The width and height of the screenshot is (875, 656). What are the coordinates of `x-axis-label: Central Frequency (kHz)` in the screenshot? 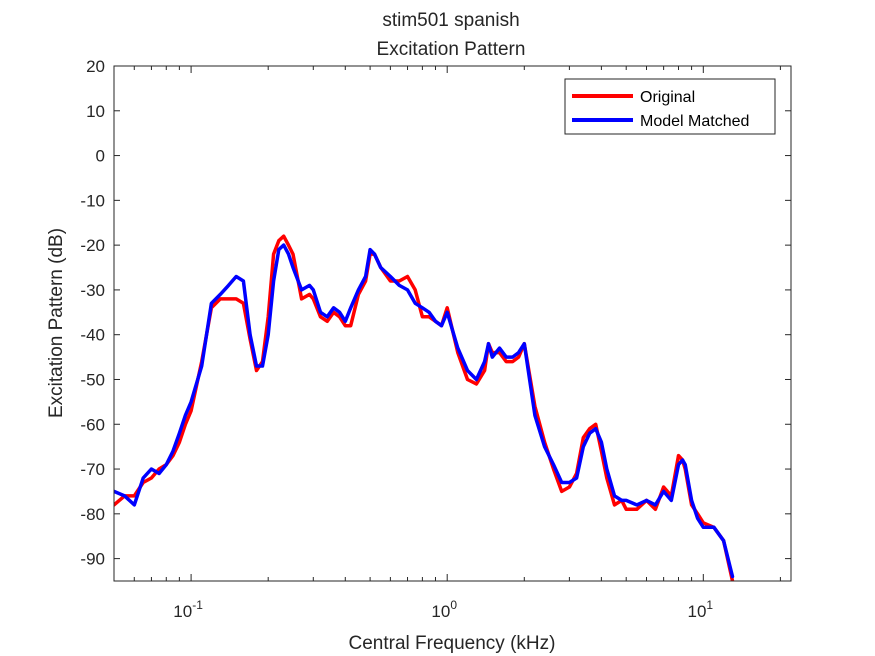 It's located at (452, 643).